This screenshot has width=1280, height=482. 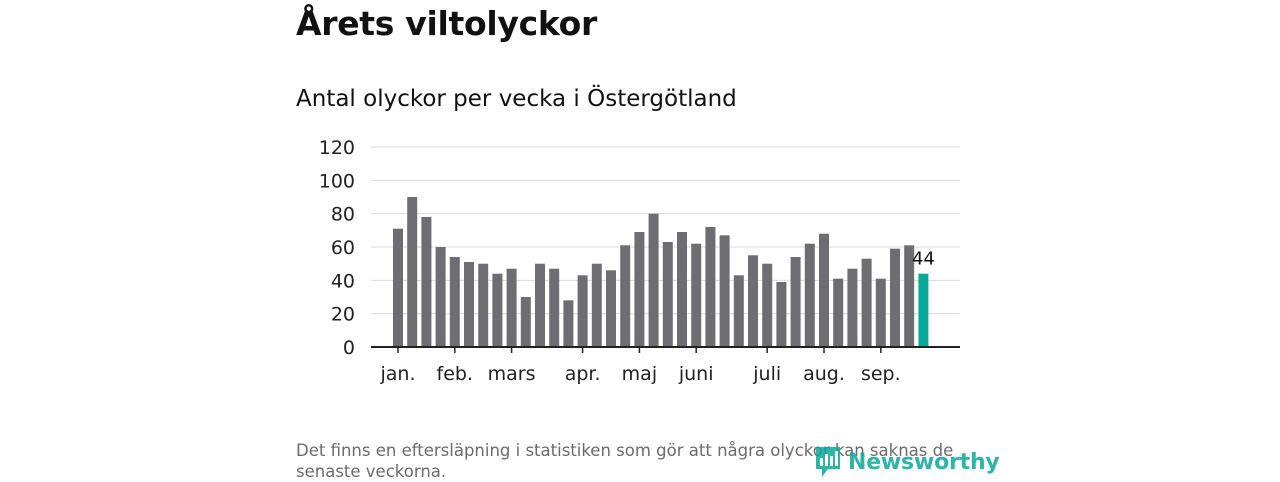 What do you see at coordinates (639, 374) in the screenshot?
I see `x-tick-label: maj` at bounding box center [639, 374].